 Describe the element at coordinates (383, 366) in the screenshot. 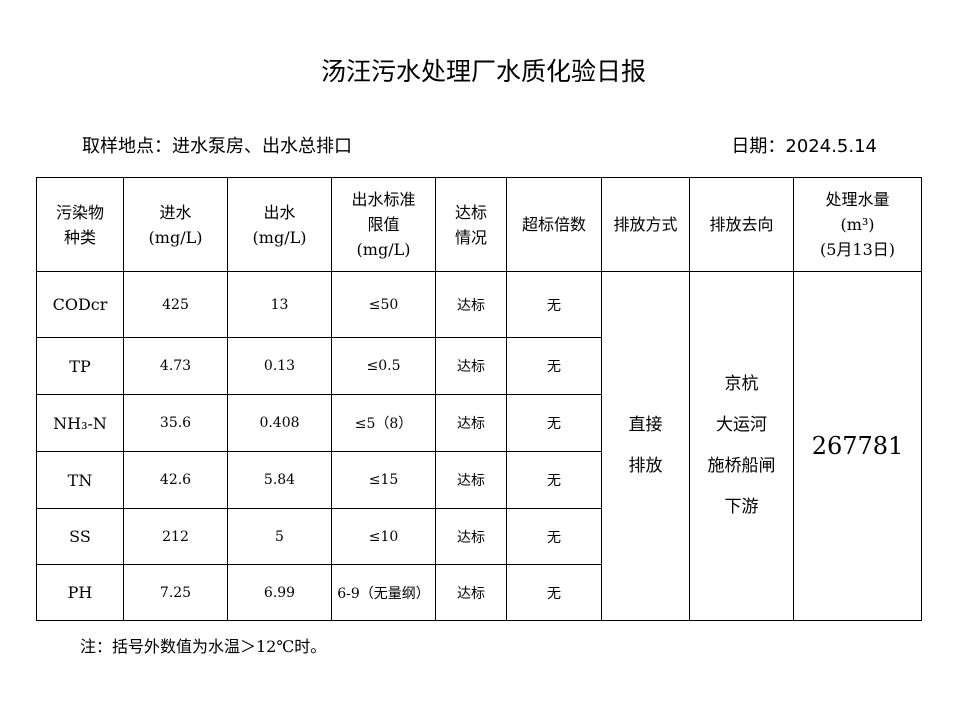

I see `cell: ≤0.5` at that location.